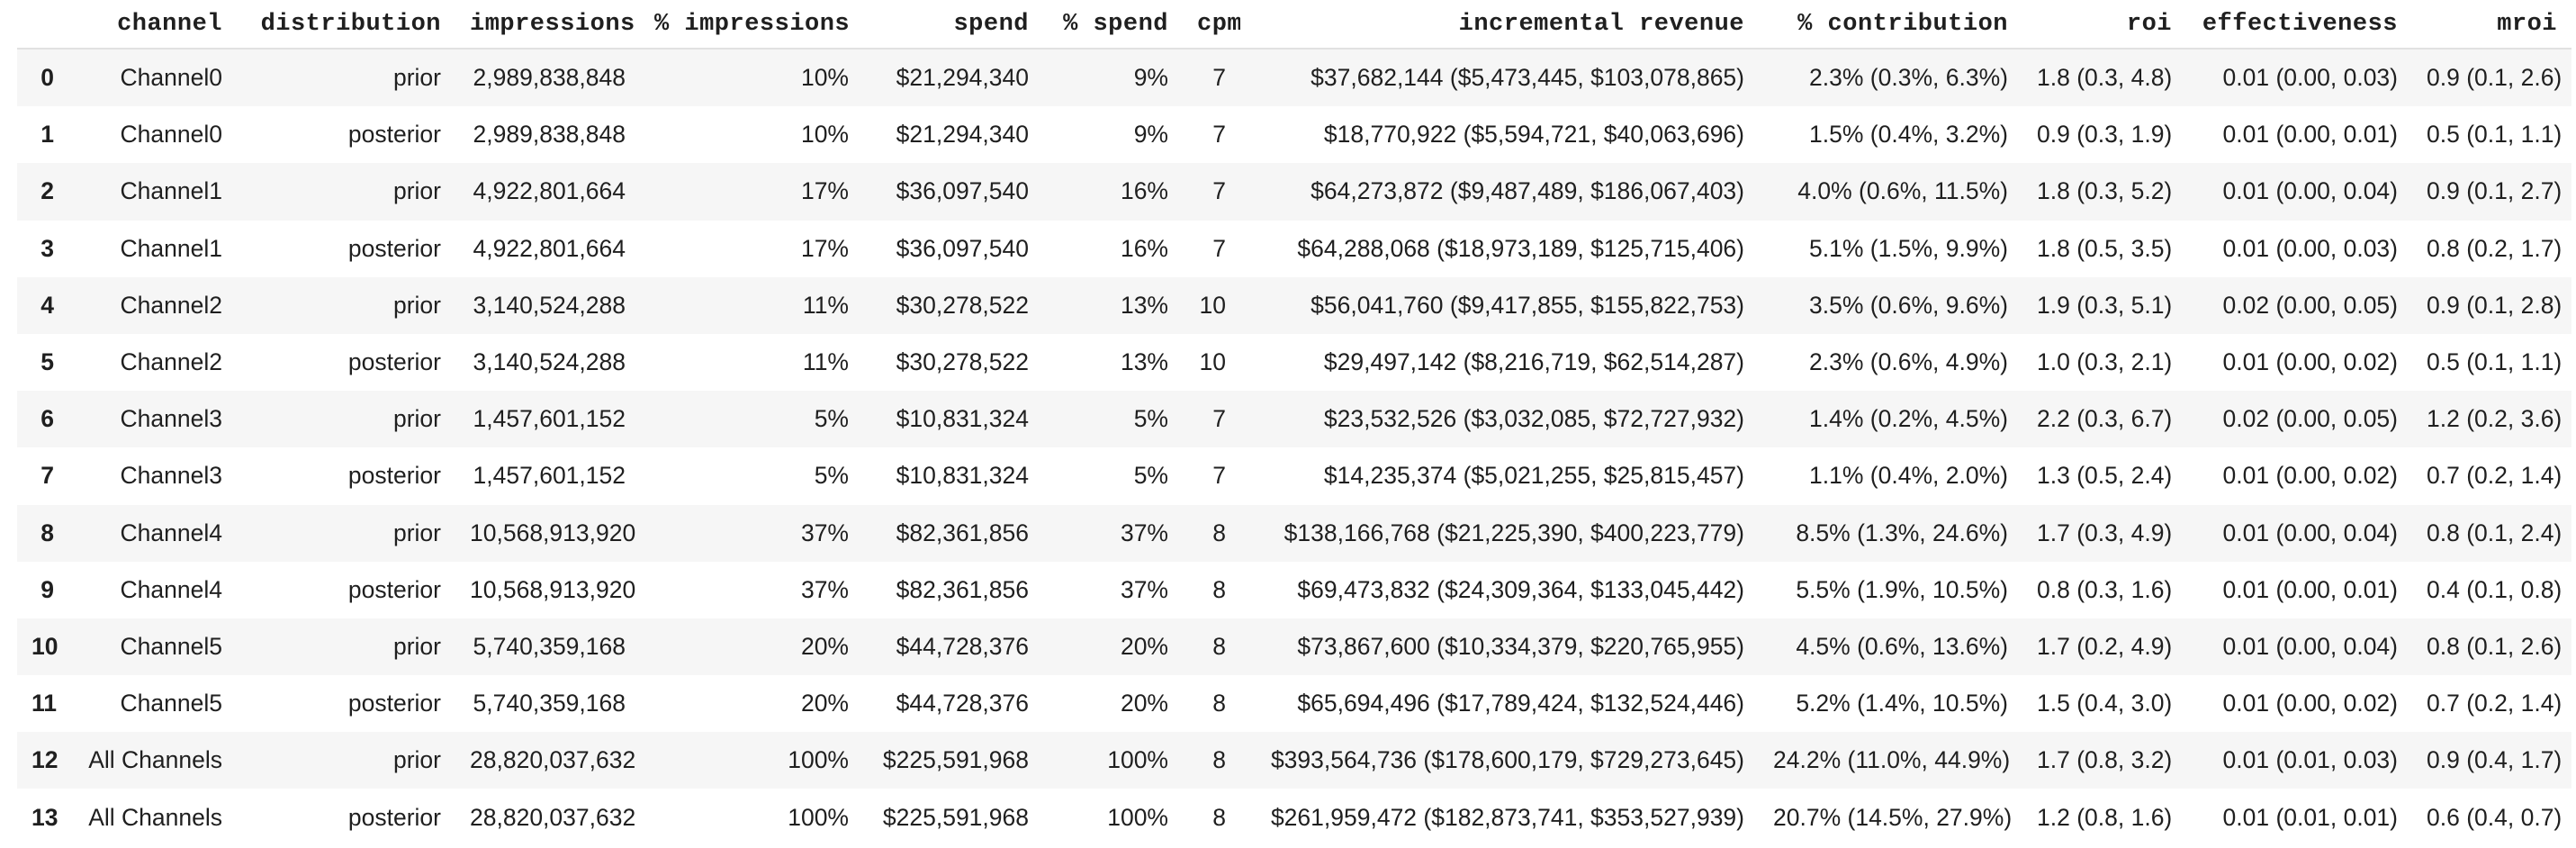  Describe the element at coordinates (549, 704) in the screenshot. I see `cell-impressions: 5,740,359,168` at that location.